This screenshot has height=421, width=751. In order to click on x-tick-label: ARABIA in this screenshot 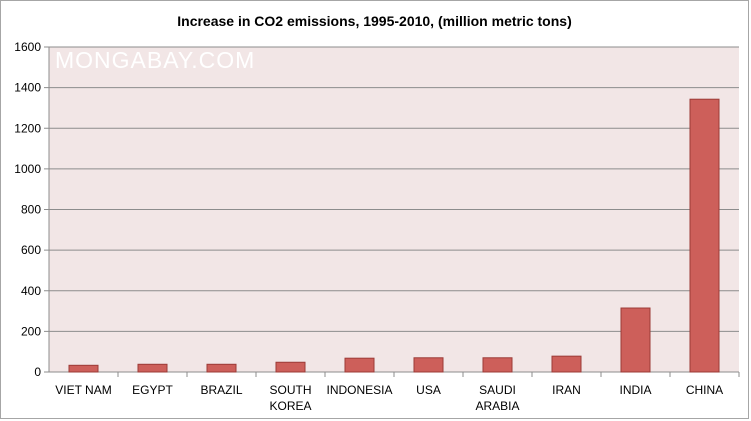, I will do `click(497, 406)`.